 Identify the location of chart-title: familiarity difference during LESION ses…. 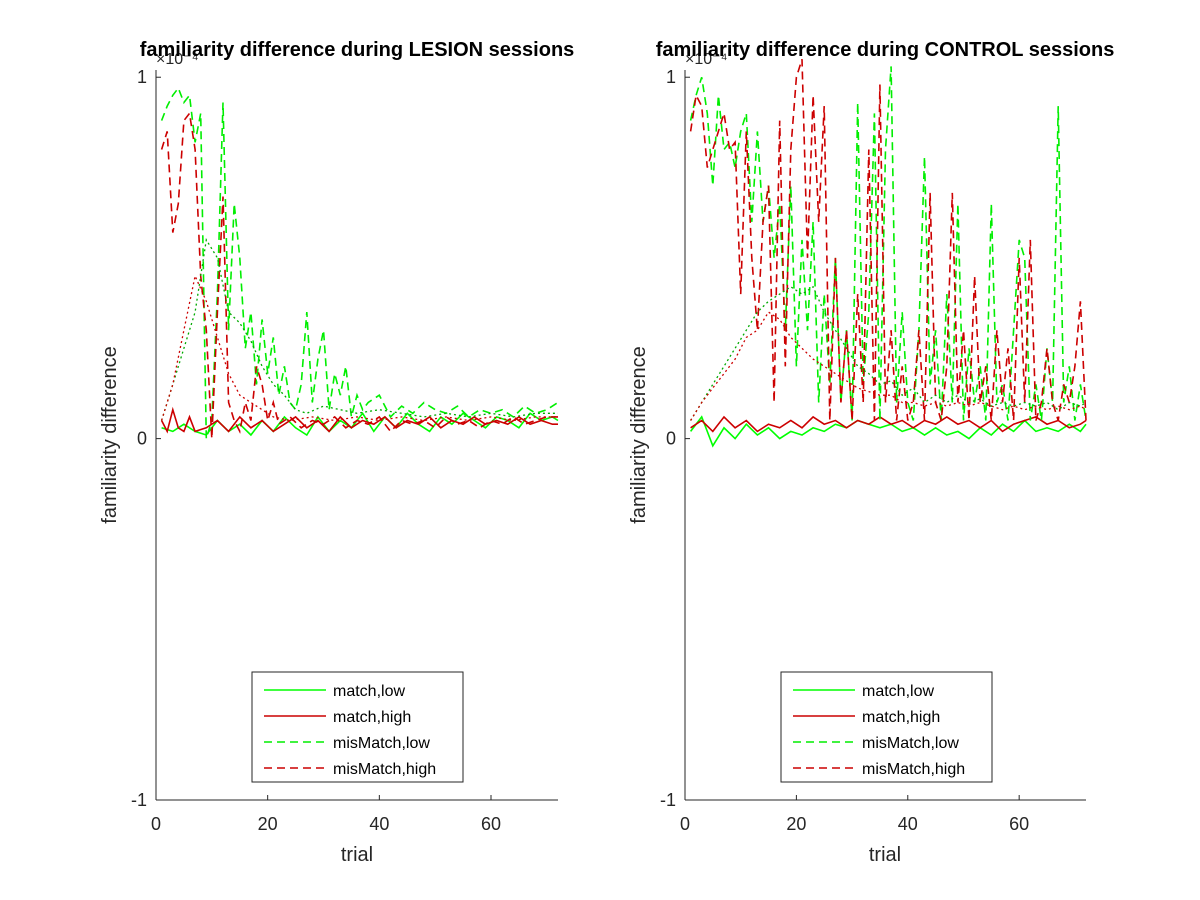
(357, 50).